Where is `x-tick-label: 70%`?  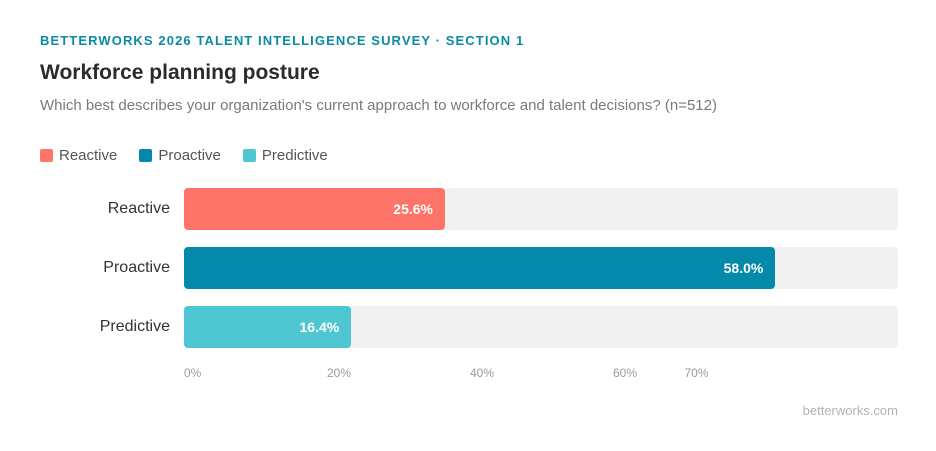
x-tick-label: 70% is located at coordinates (696, 373).